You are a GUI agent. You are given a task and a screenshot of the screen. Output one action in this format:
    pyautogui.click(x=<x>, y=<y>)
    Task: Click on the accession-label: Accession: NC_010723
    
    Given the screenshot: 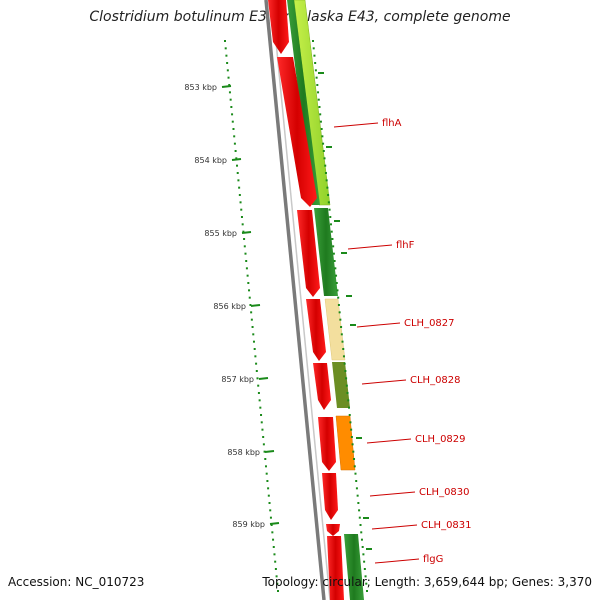 What is the action you would take?
    pyautogui.click(x=76, y=582)
    